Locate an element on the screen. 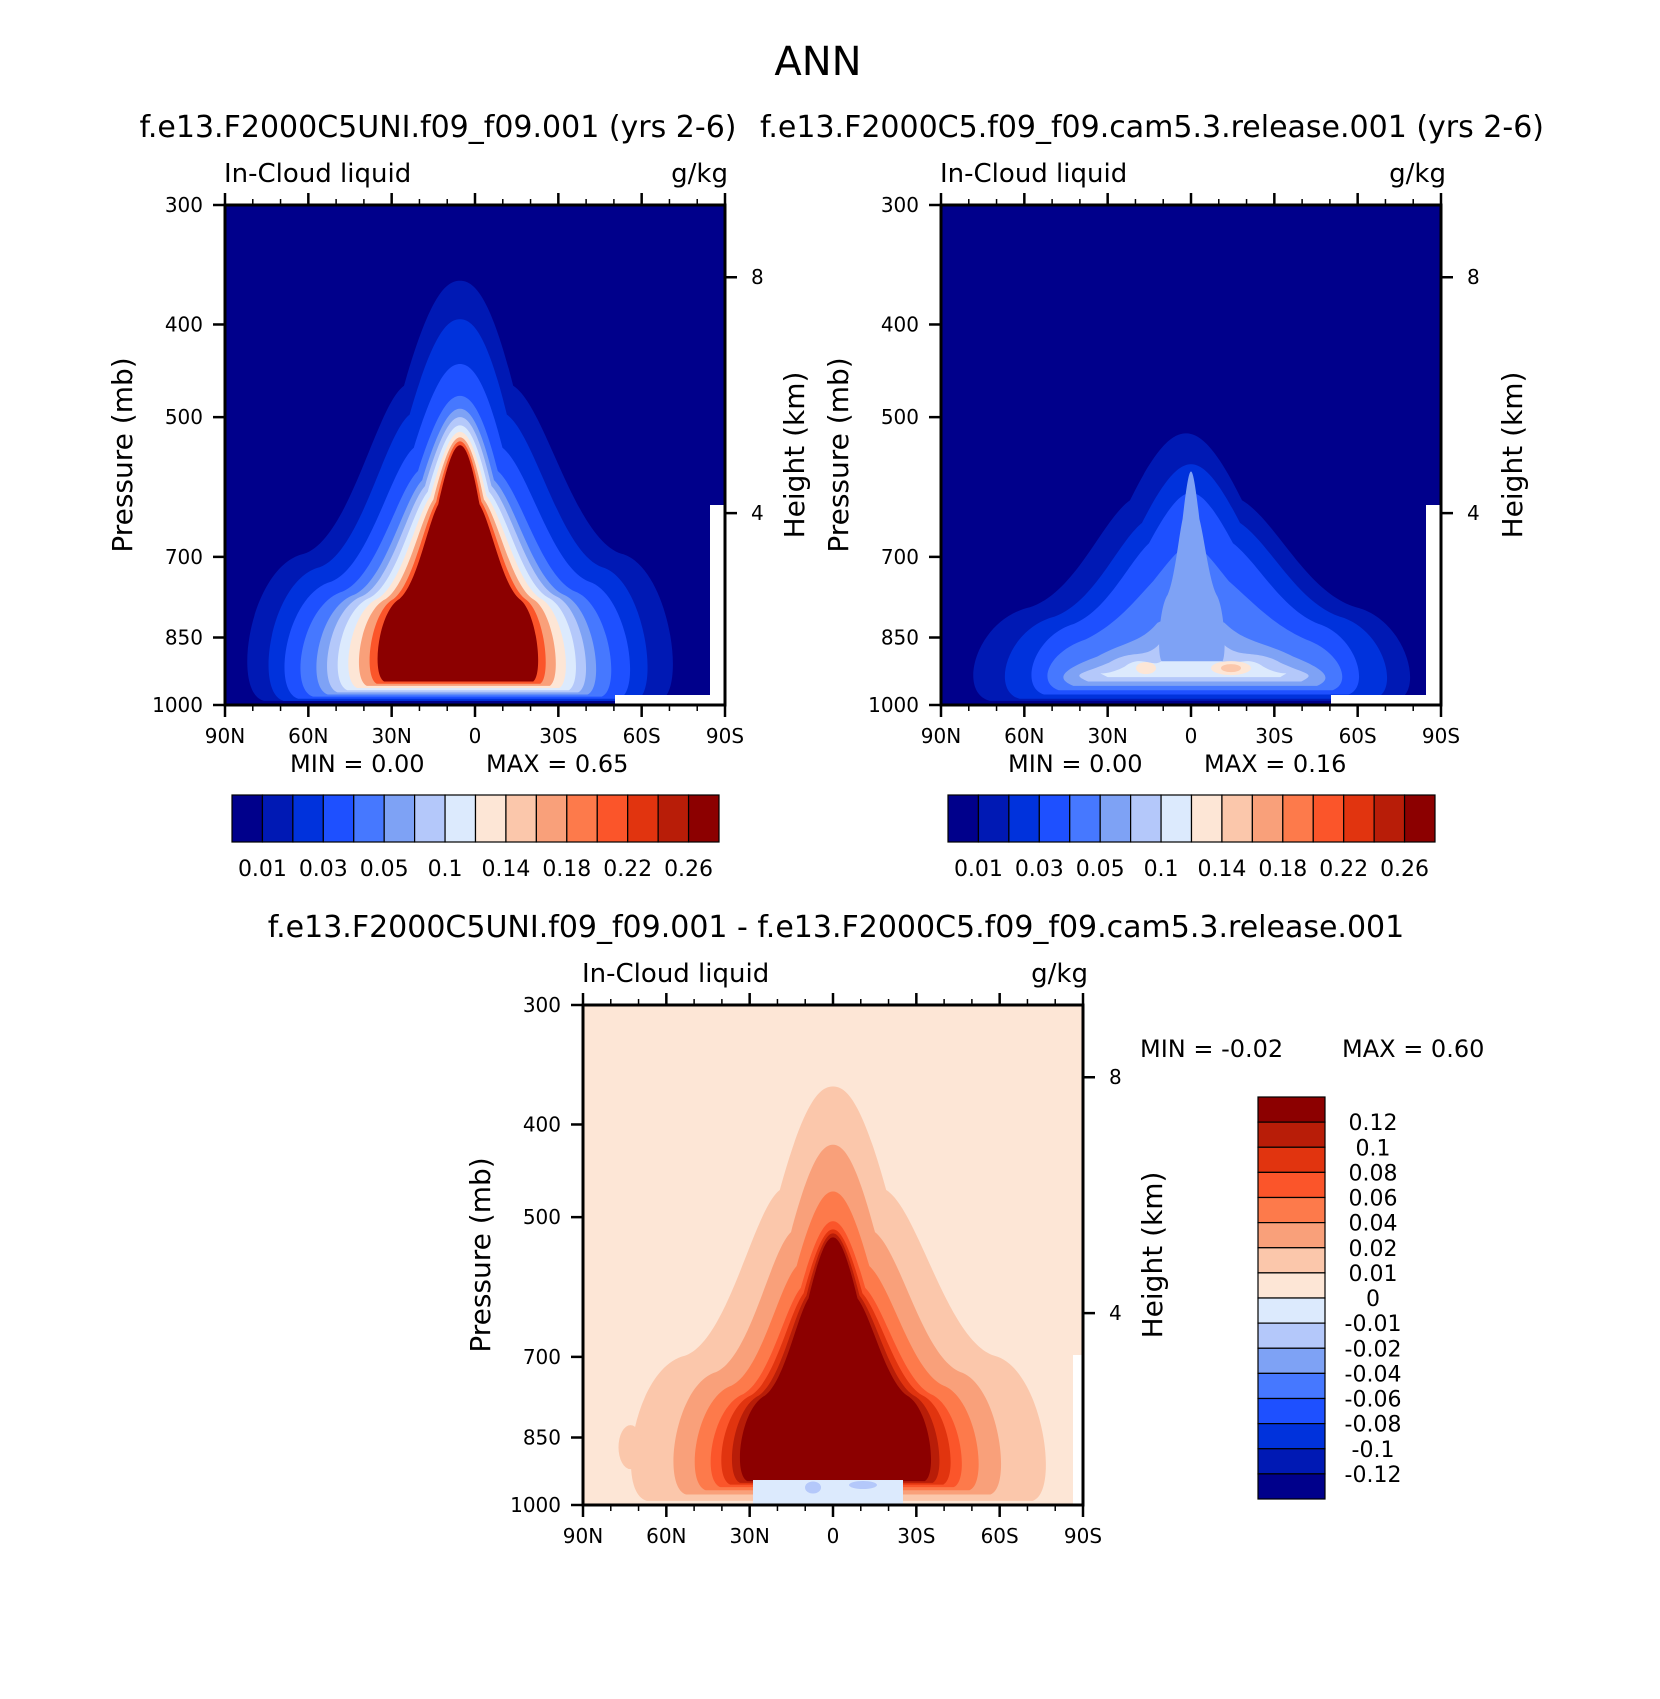  panel-1-ytick-right-label: 4 is located at coordinates (757, 513).